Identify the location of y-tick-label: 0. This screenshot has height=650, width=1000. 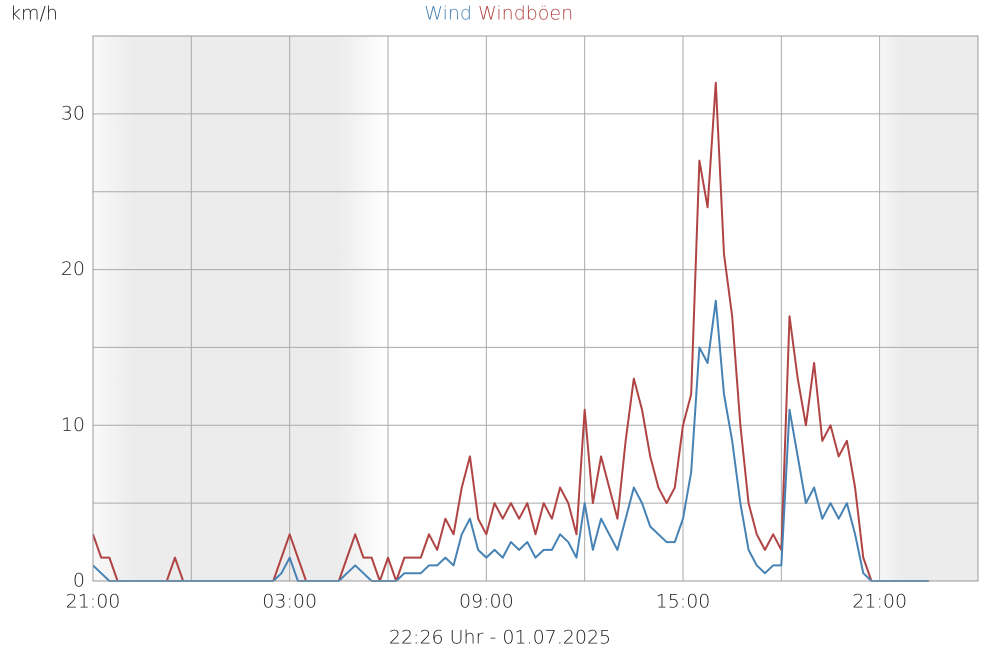
(79, 581).